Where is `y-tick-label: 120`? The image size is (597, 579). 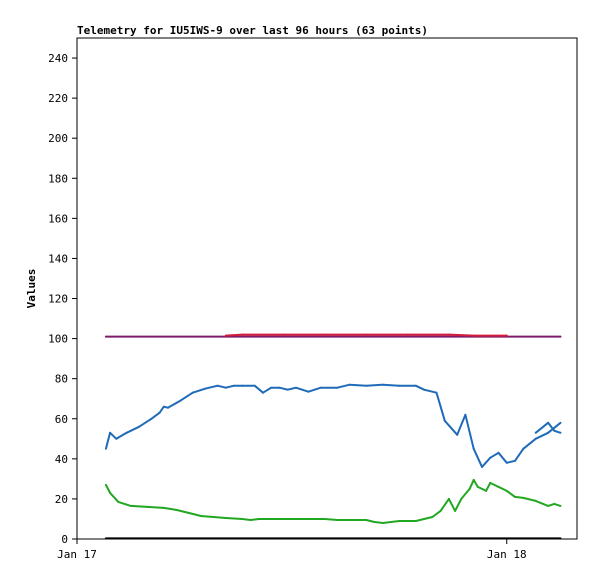
y-tick-label: 120 is located at coordinates (58, 299).